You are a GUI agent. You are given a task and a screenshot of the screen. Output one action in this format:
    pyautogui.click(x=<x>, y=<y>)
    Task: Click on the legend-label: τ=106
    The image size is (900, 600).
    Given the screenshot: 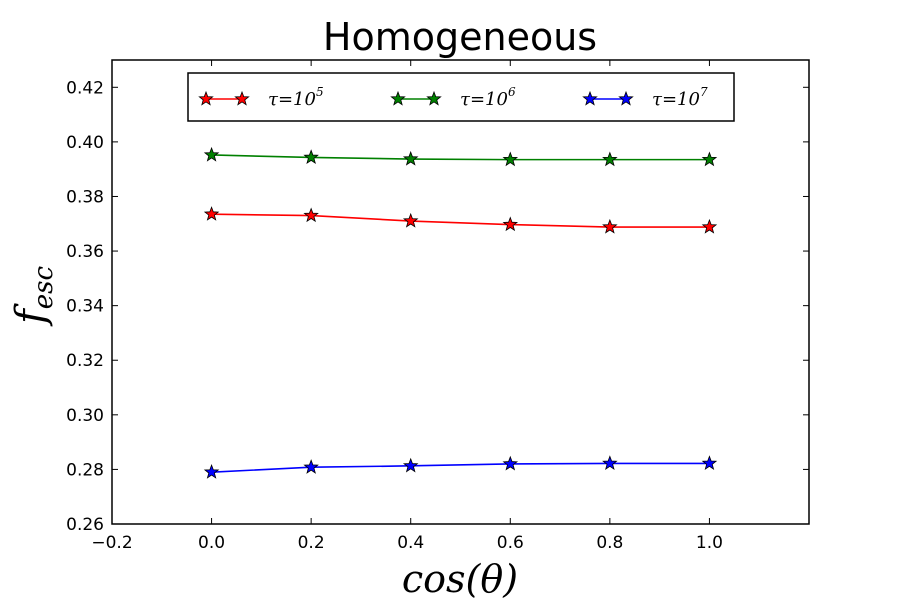 What is the action you would take?
    pyautogui.click(x=488, y=97)
    